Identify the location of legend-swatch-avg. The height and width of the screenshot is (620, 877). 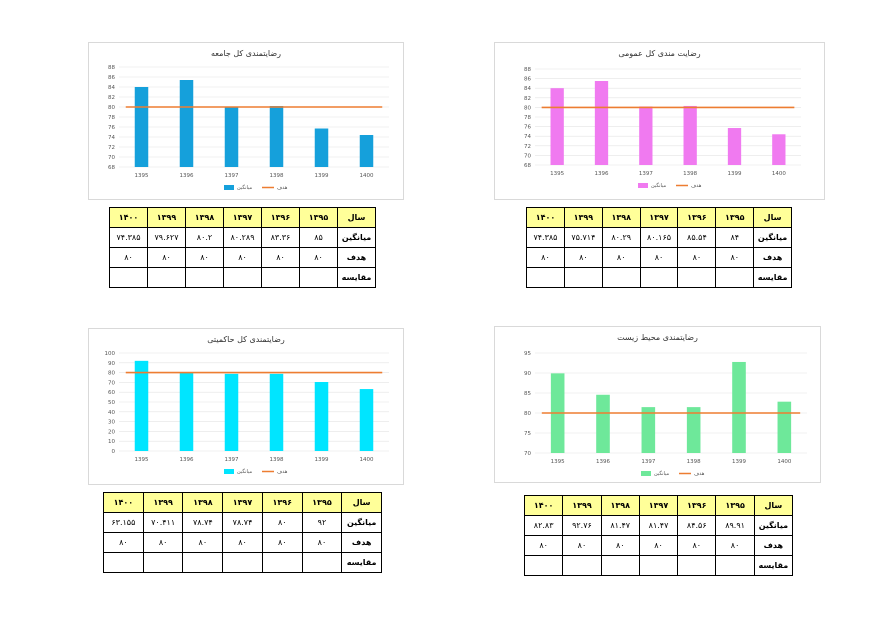
(229, 187).